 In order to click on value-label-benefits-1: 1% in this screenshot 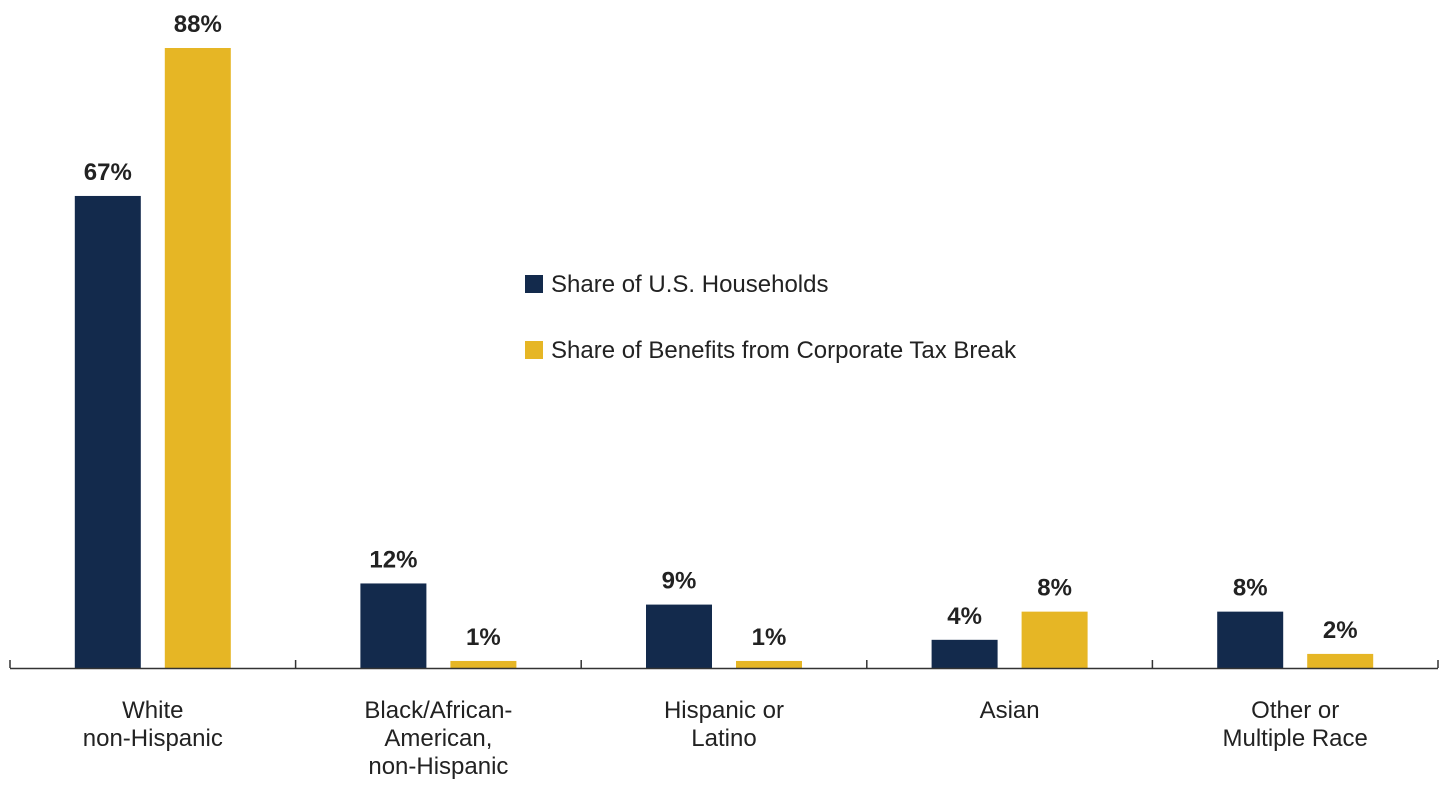, I will do `click(483, 637)`.